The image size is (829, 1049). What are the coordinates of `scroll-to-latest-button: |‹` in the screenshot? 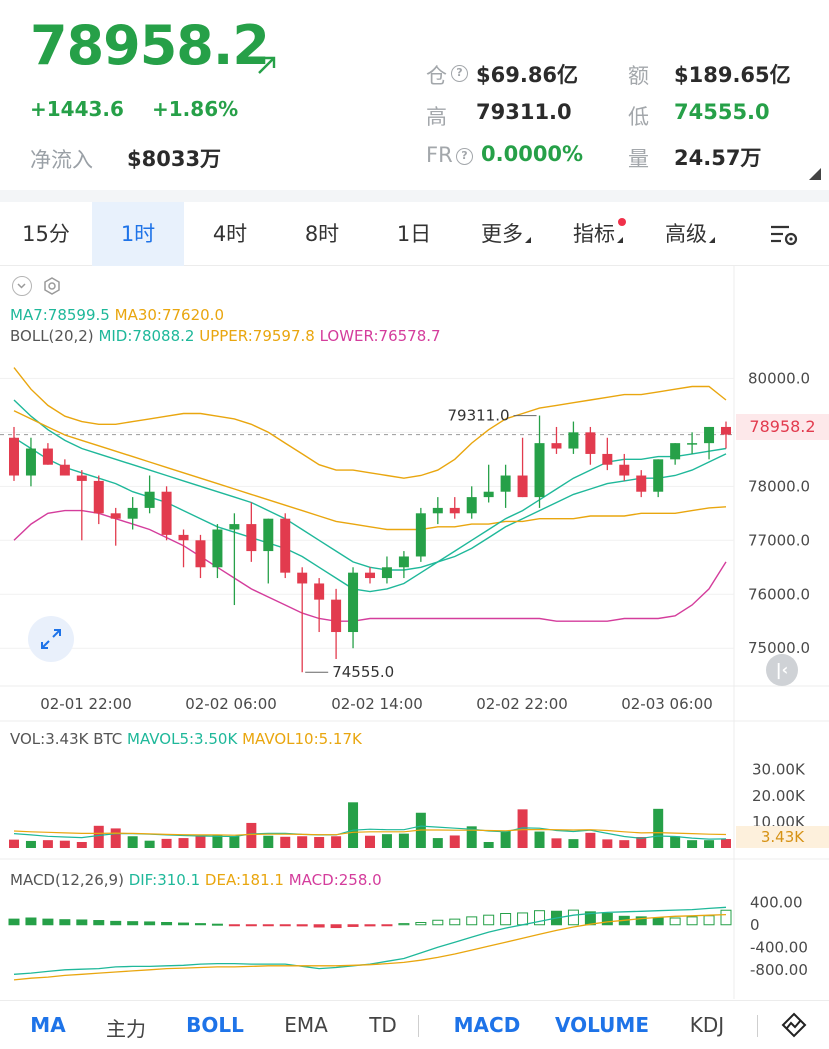 It's located at (782, 670).